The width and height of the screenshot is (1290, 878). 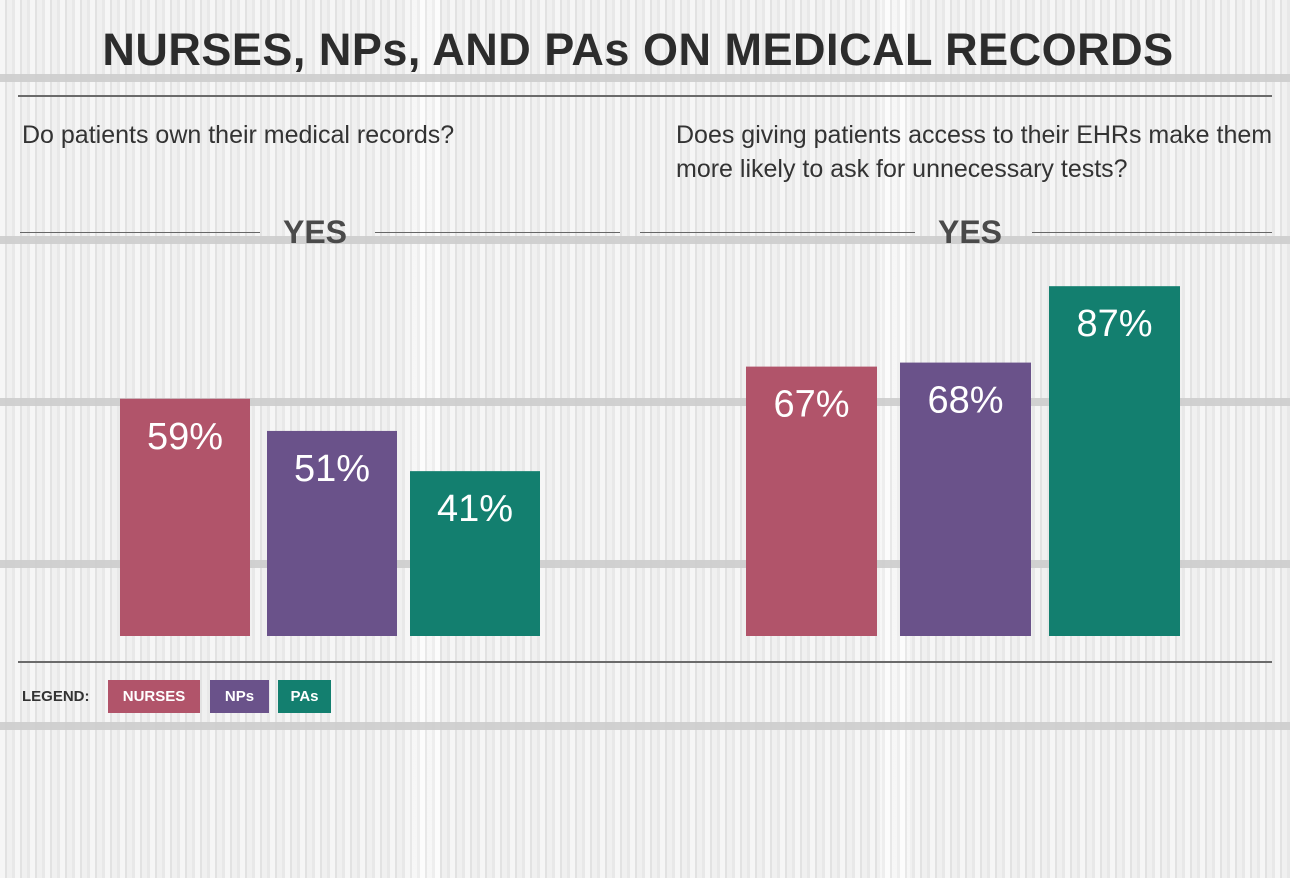 What do you see at coordinates (965, 499) in the screenshot?
I see `bar-right-nps` at bounding box center [965, 499].